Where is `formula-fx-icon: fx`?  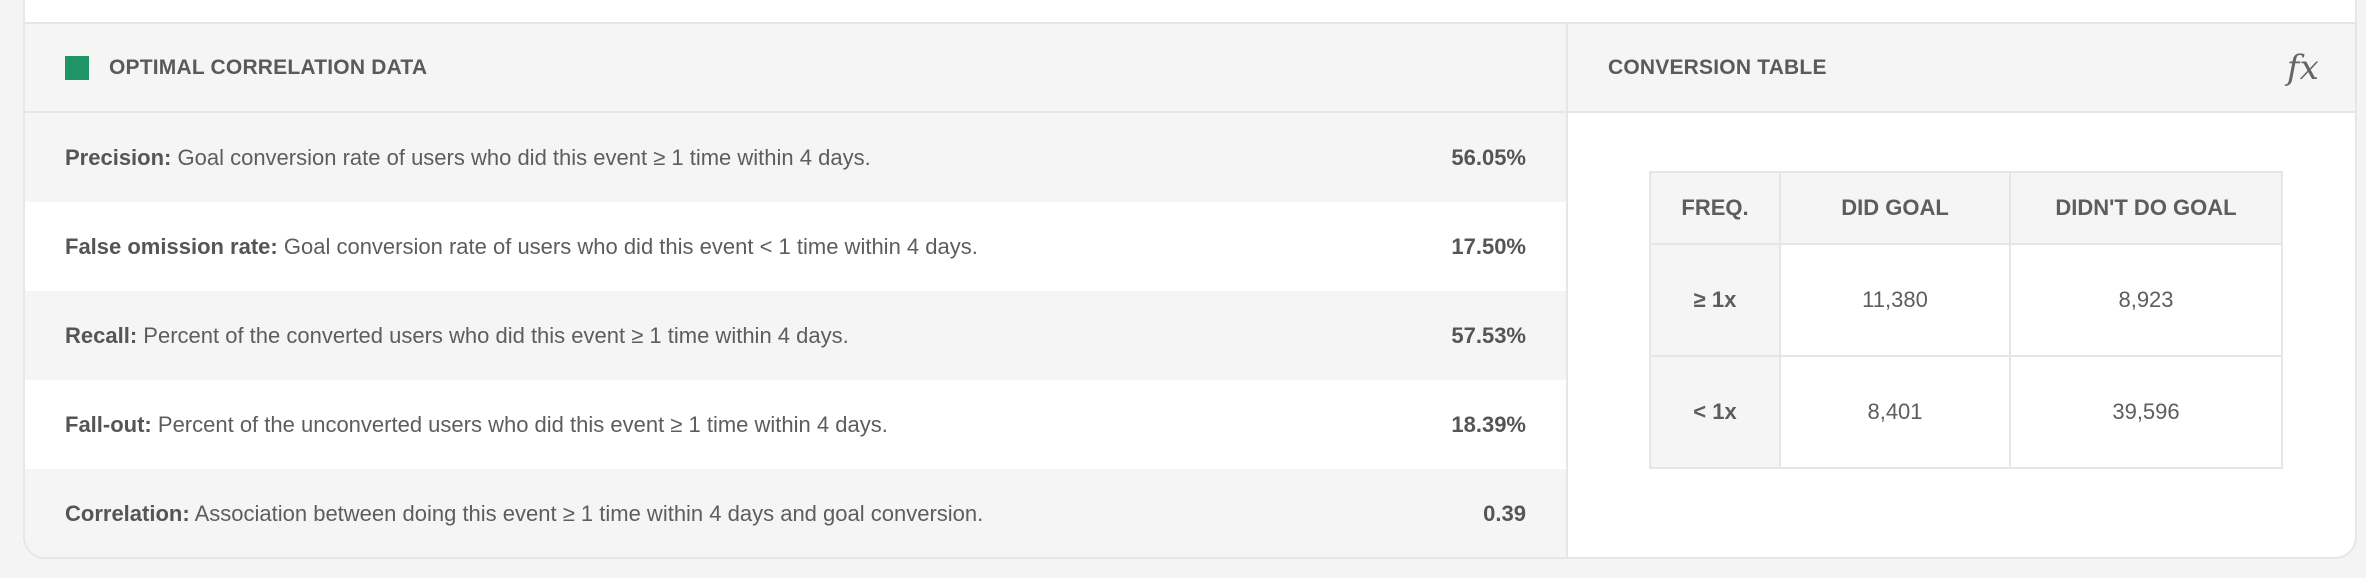 formula-fx-icon: fx is located at coordinates (2302, 67).